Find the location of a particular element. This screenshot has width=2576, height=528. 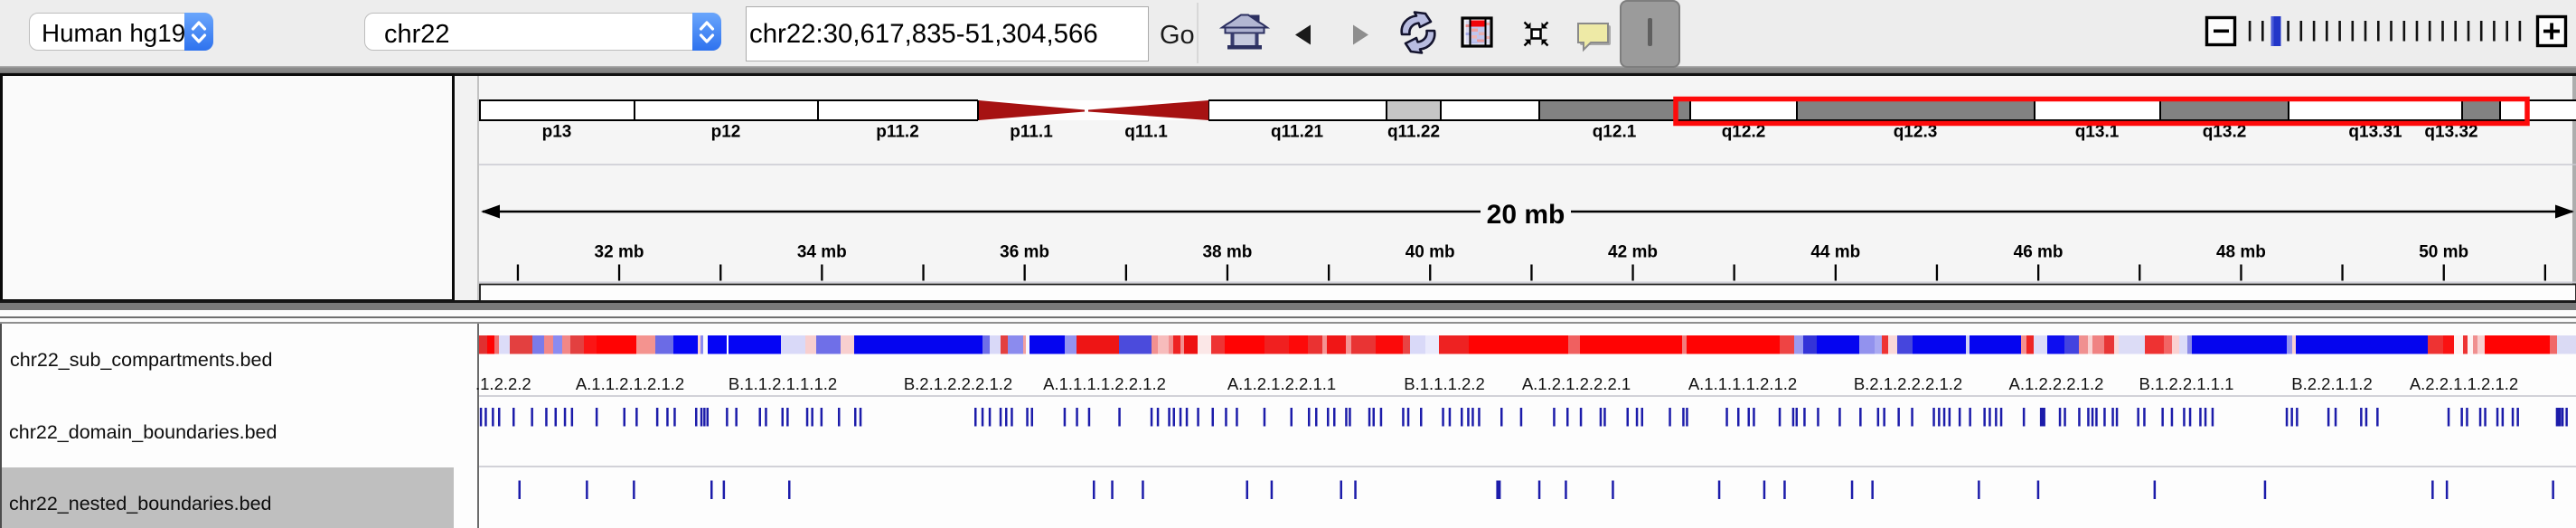

svg-text: q13.32 is located at coordinates (2450, 132).